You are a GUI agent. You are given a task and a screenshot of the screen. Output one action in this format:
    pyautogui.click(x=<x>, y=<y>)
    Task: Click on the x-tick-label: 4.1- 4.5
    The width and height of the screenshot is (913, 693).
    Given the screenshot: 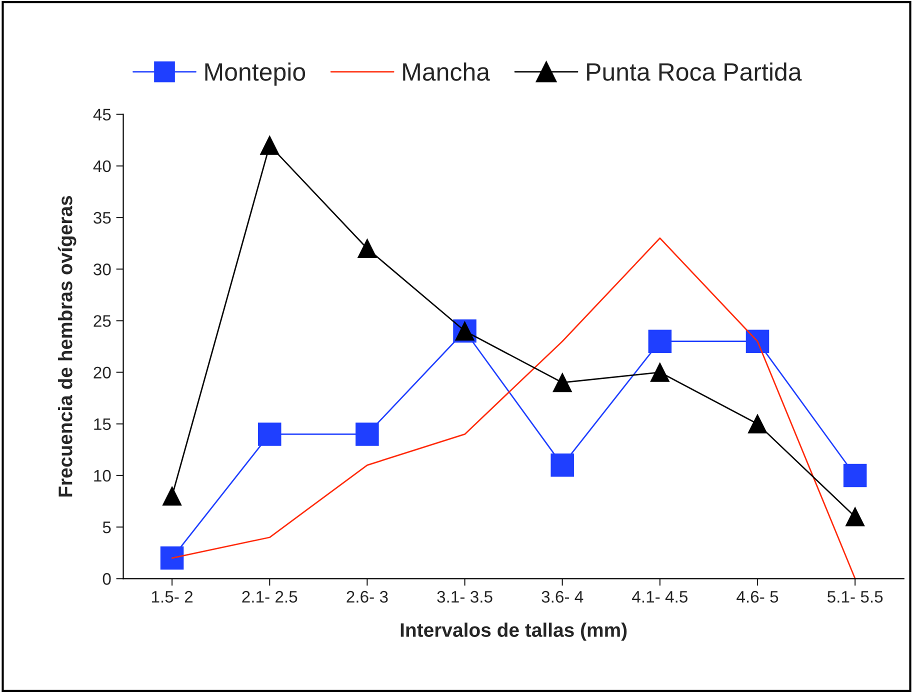 What is the action you would take?
    pyautogui.click(x=660, y=597)
    